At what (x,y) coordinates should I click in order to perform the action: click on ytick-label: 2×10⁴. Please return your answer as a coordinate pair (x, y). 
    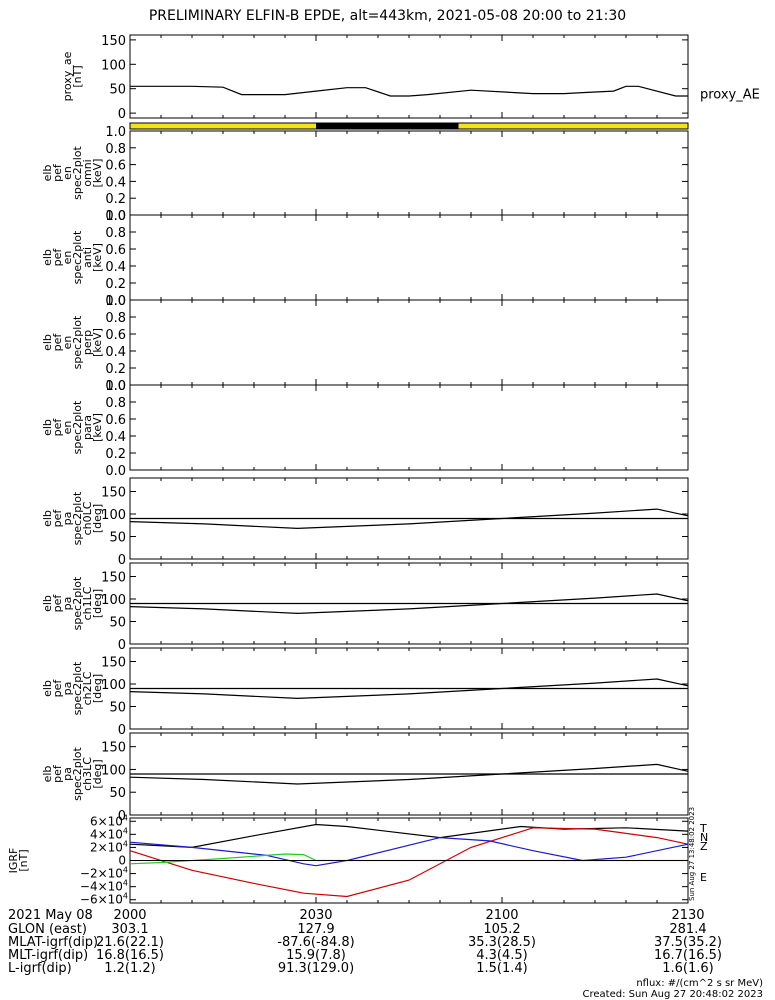
    Looking at the image, I should click on (109, 846).